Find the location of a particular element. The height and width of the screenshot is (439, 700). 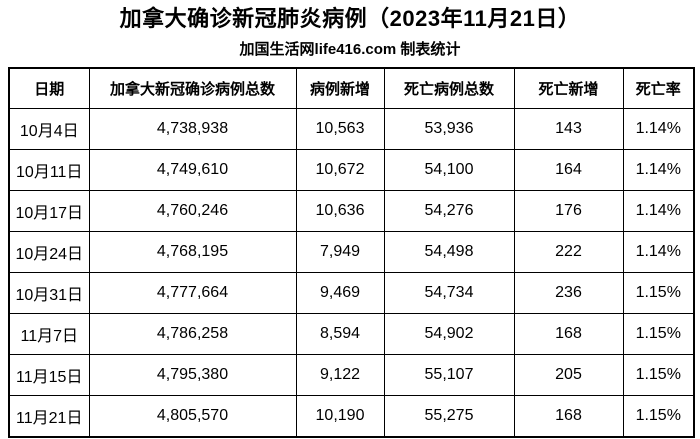

cell-date: 10月4日 is located at coordinates (49, 129).